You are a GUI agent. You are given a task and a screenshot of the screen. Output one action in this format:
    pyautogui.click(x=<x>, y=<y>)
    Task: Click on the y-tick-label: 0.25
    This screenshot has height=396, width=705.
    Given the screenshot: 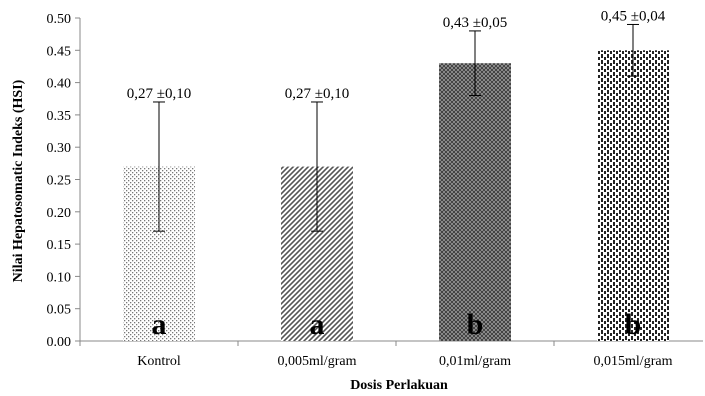 What is the action you would take?
    pyautogui.click(x=59, y=181)
    